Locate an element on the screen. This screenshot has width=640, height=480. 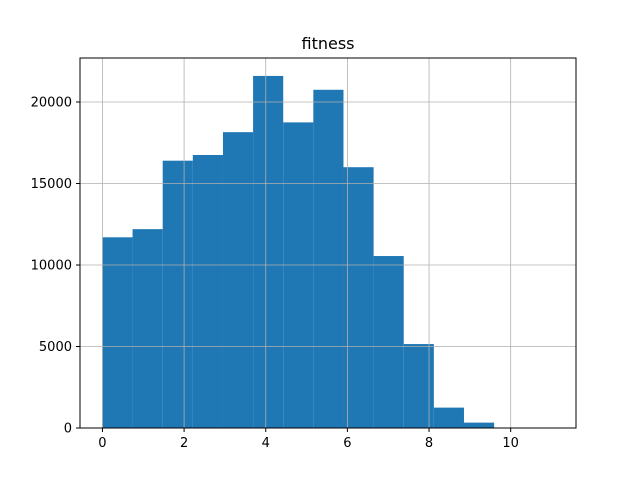
y-axis: 0 5000 10000 15000 20000 is located at coordinates (55, 266).